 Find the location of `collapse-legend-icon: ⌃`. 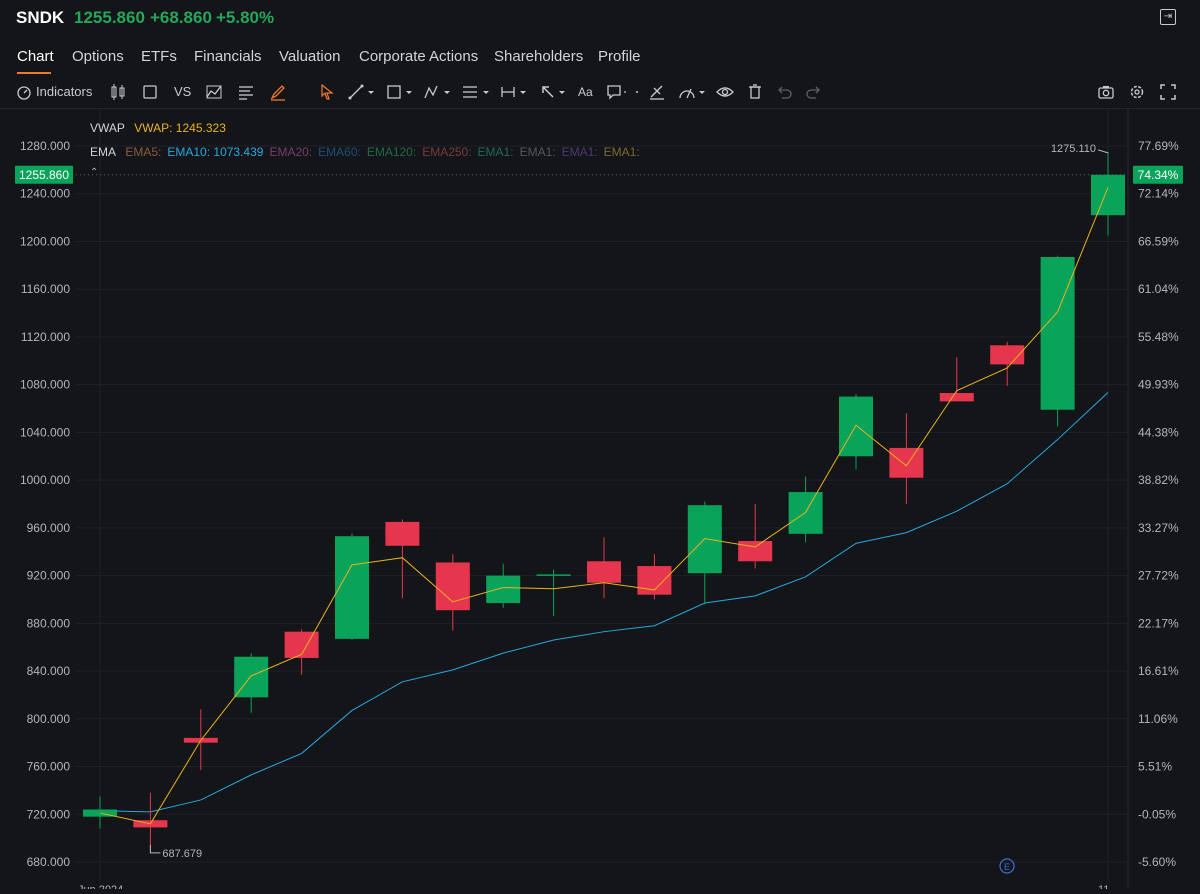

collapse-legend-icon: ⌃ is located at coordinates (94, 172).